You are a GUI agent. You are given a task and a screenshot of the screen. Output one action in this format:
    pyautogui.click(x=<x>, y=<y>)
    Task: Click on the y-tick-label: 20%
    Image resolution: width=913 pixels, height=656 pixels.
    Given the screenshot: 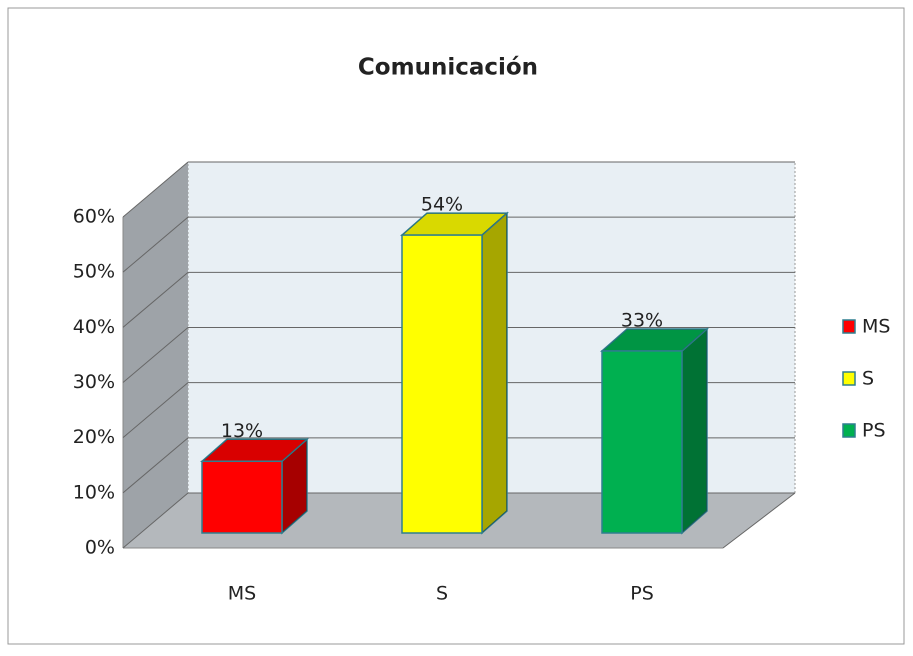 What is the action you would take?
    pyautogui.click(x=94, y=437)
    